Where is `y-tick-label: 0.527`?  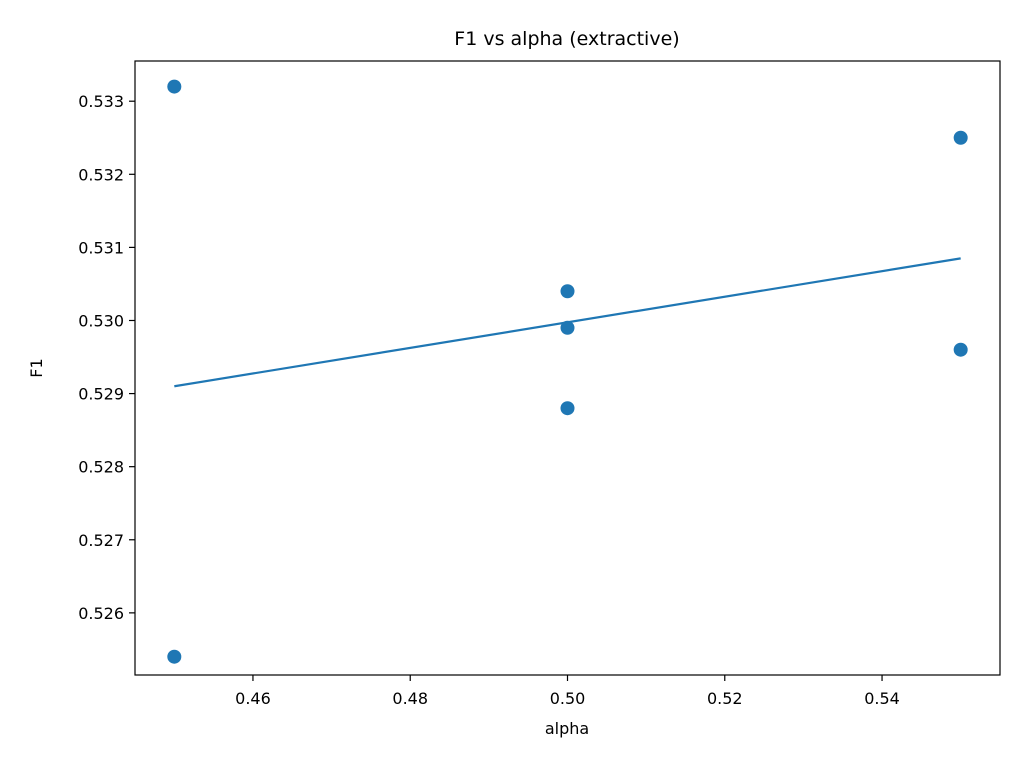
y-tick-label: 0.527 is located at coordinates (101, 540).